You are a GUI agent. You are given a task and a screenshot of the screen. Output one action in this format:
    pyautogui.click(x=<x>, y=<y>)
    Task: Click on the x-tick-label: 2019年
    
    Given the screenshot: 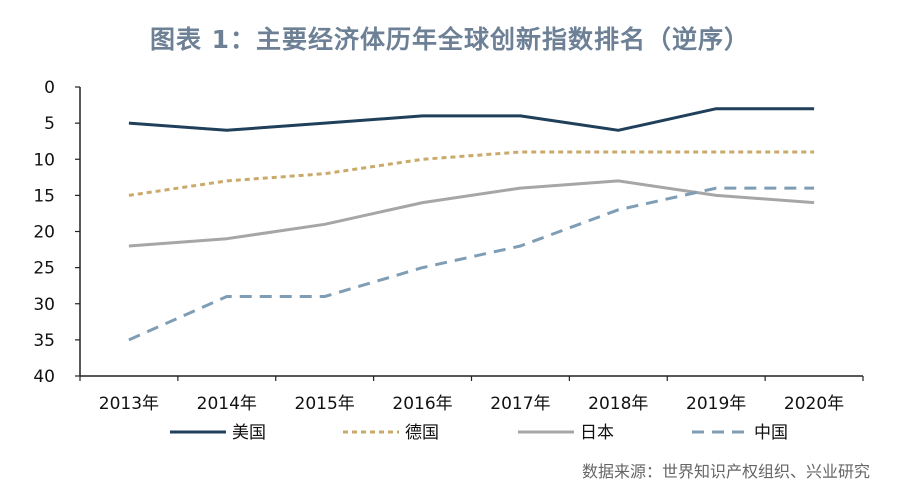 What is the action you would take?
    pyautogui.click(x=716, y=404)
    